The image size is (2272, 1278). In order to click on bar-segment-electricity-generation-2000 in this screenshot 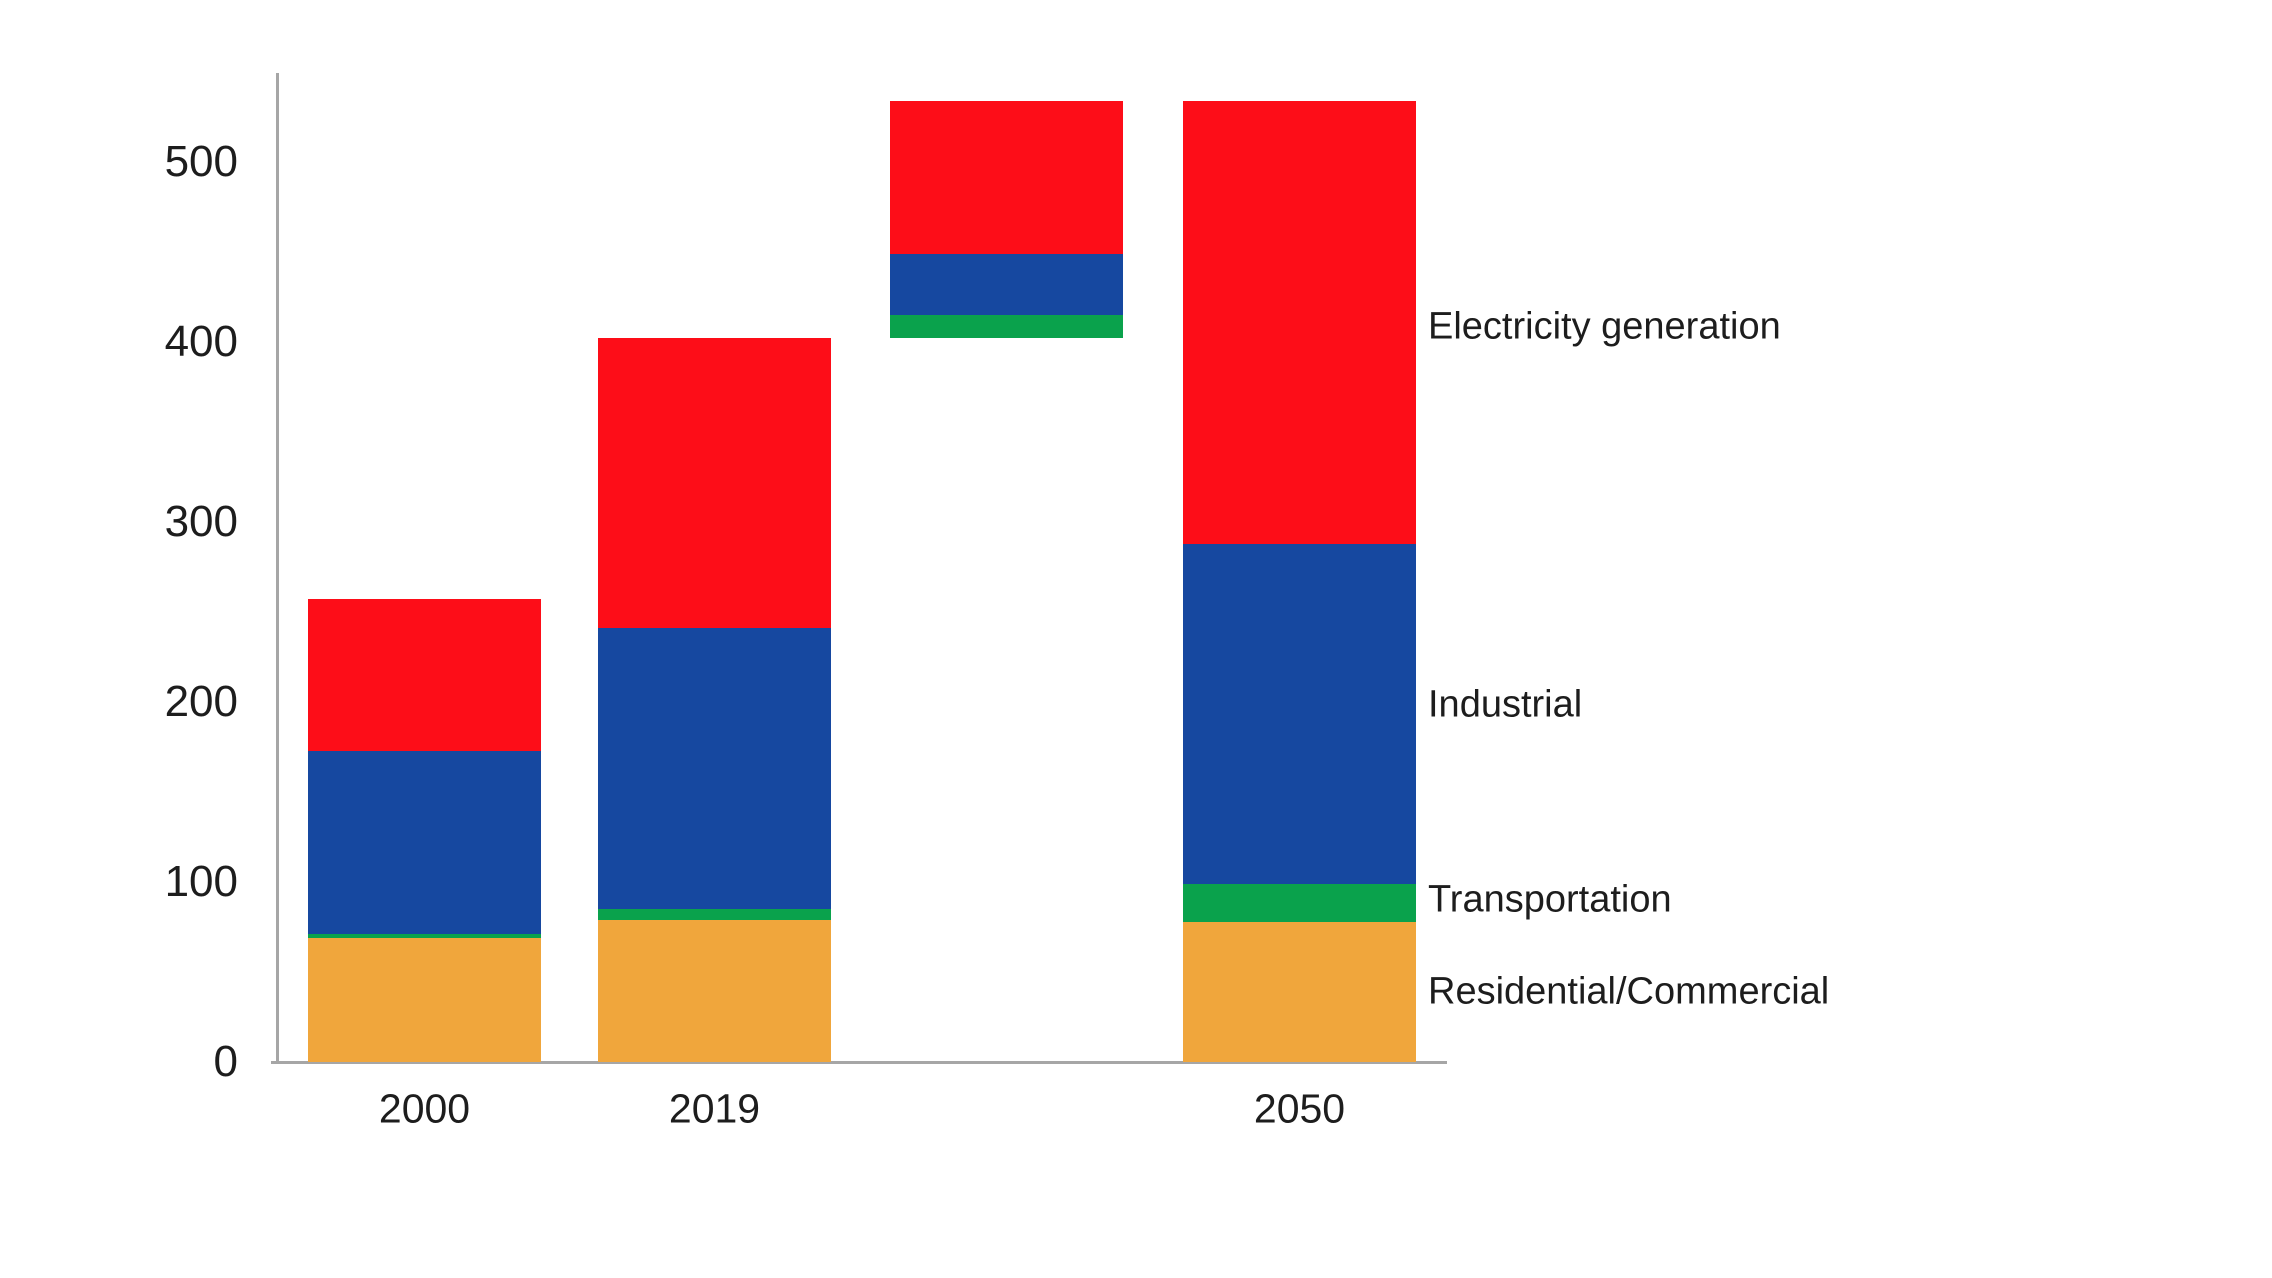, I will do `click(424, 675)`.